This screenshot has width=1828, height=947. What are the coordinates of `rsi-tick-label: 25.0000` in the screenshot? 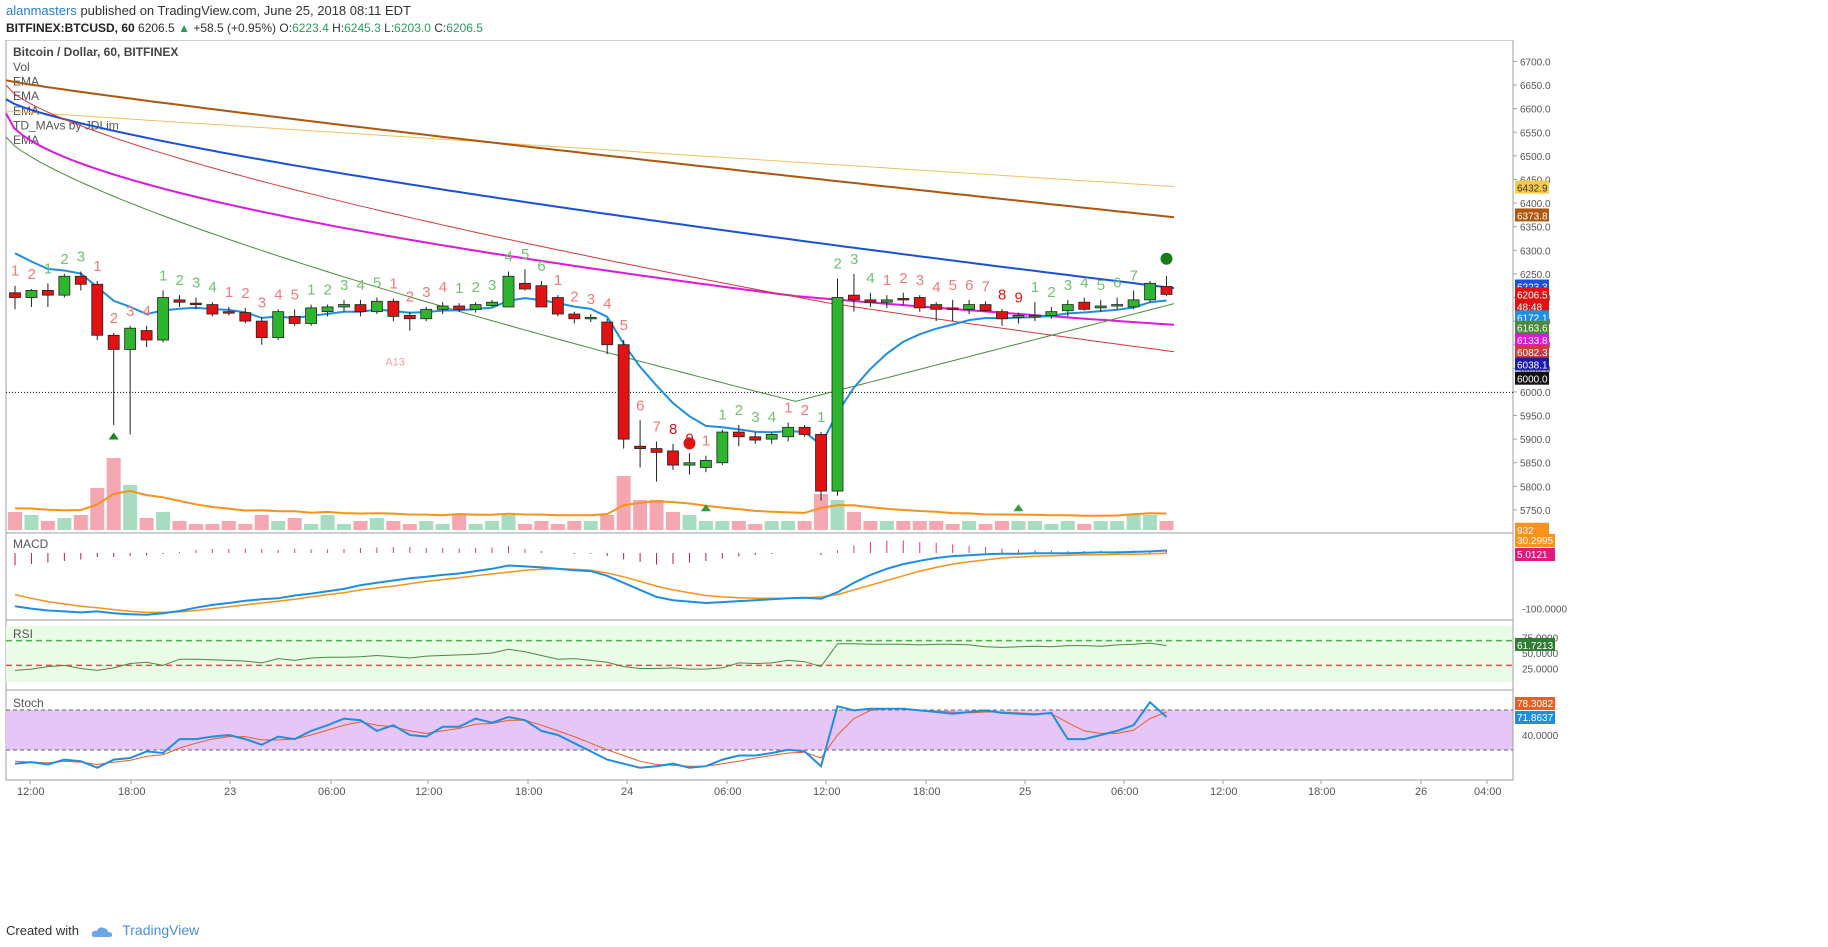 It's located at (1540, 670).